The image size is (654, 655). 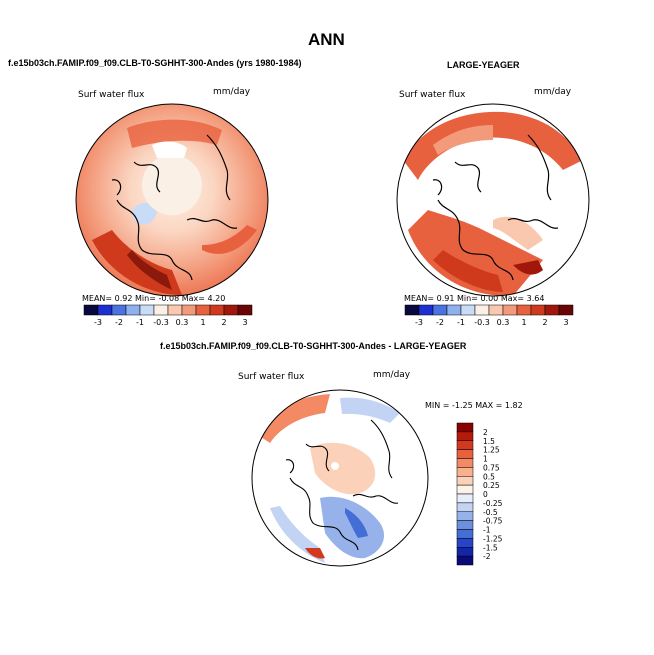 What do you see at coordinates (271, 377) in the screenshot?
I see `diff-variable-label: Surf water flux` at bounding box center [271, 377].